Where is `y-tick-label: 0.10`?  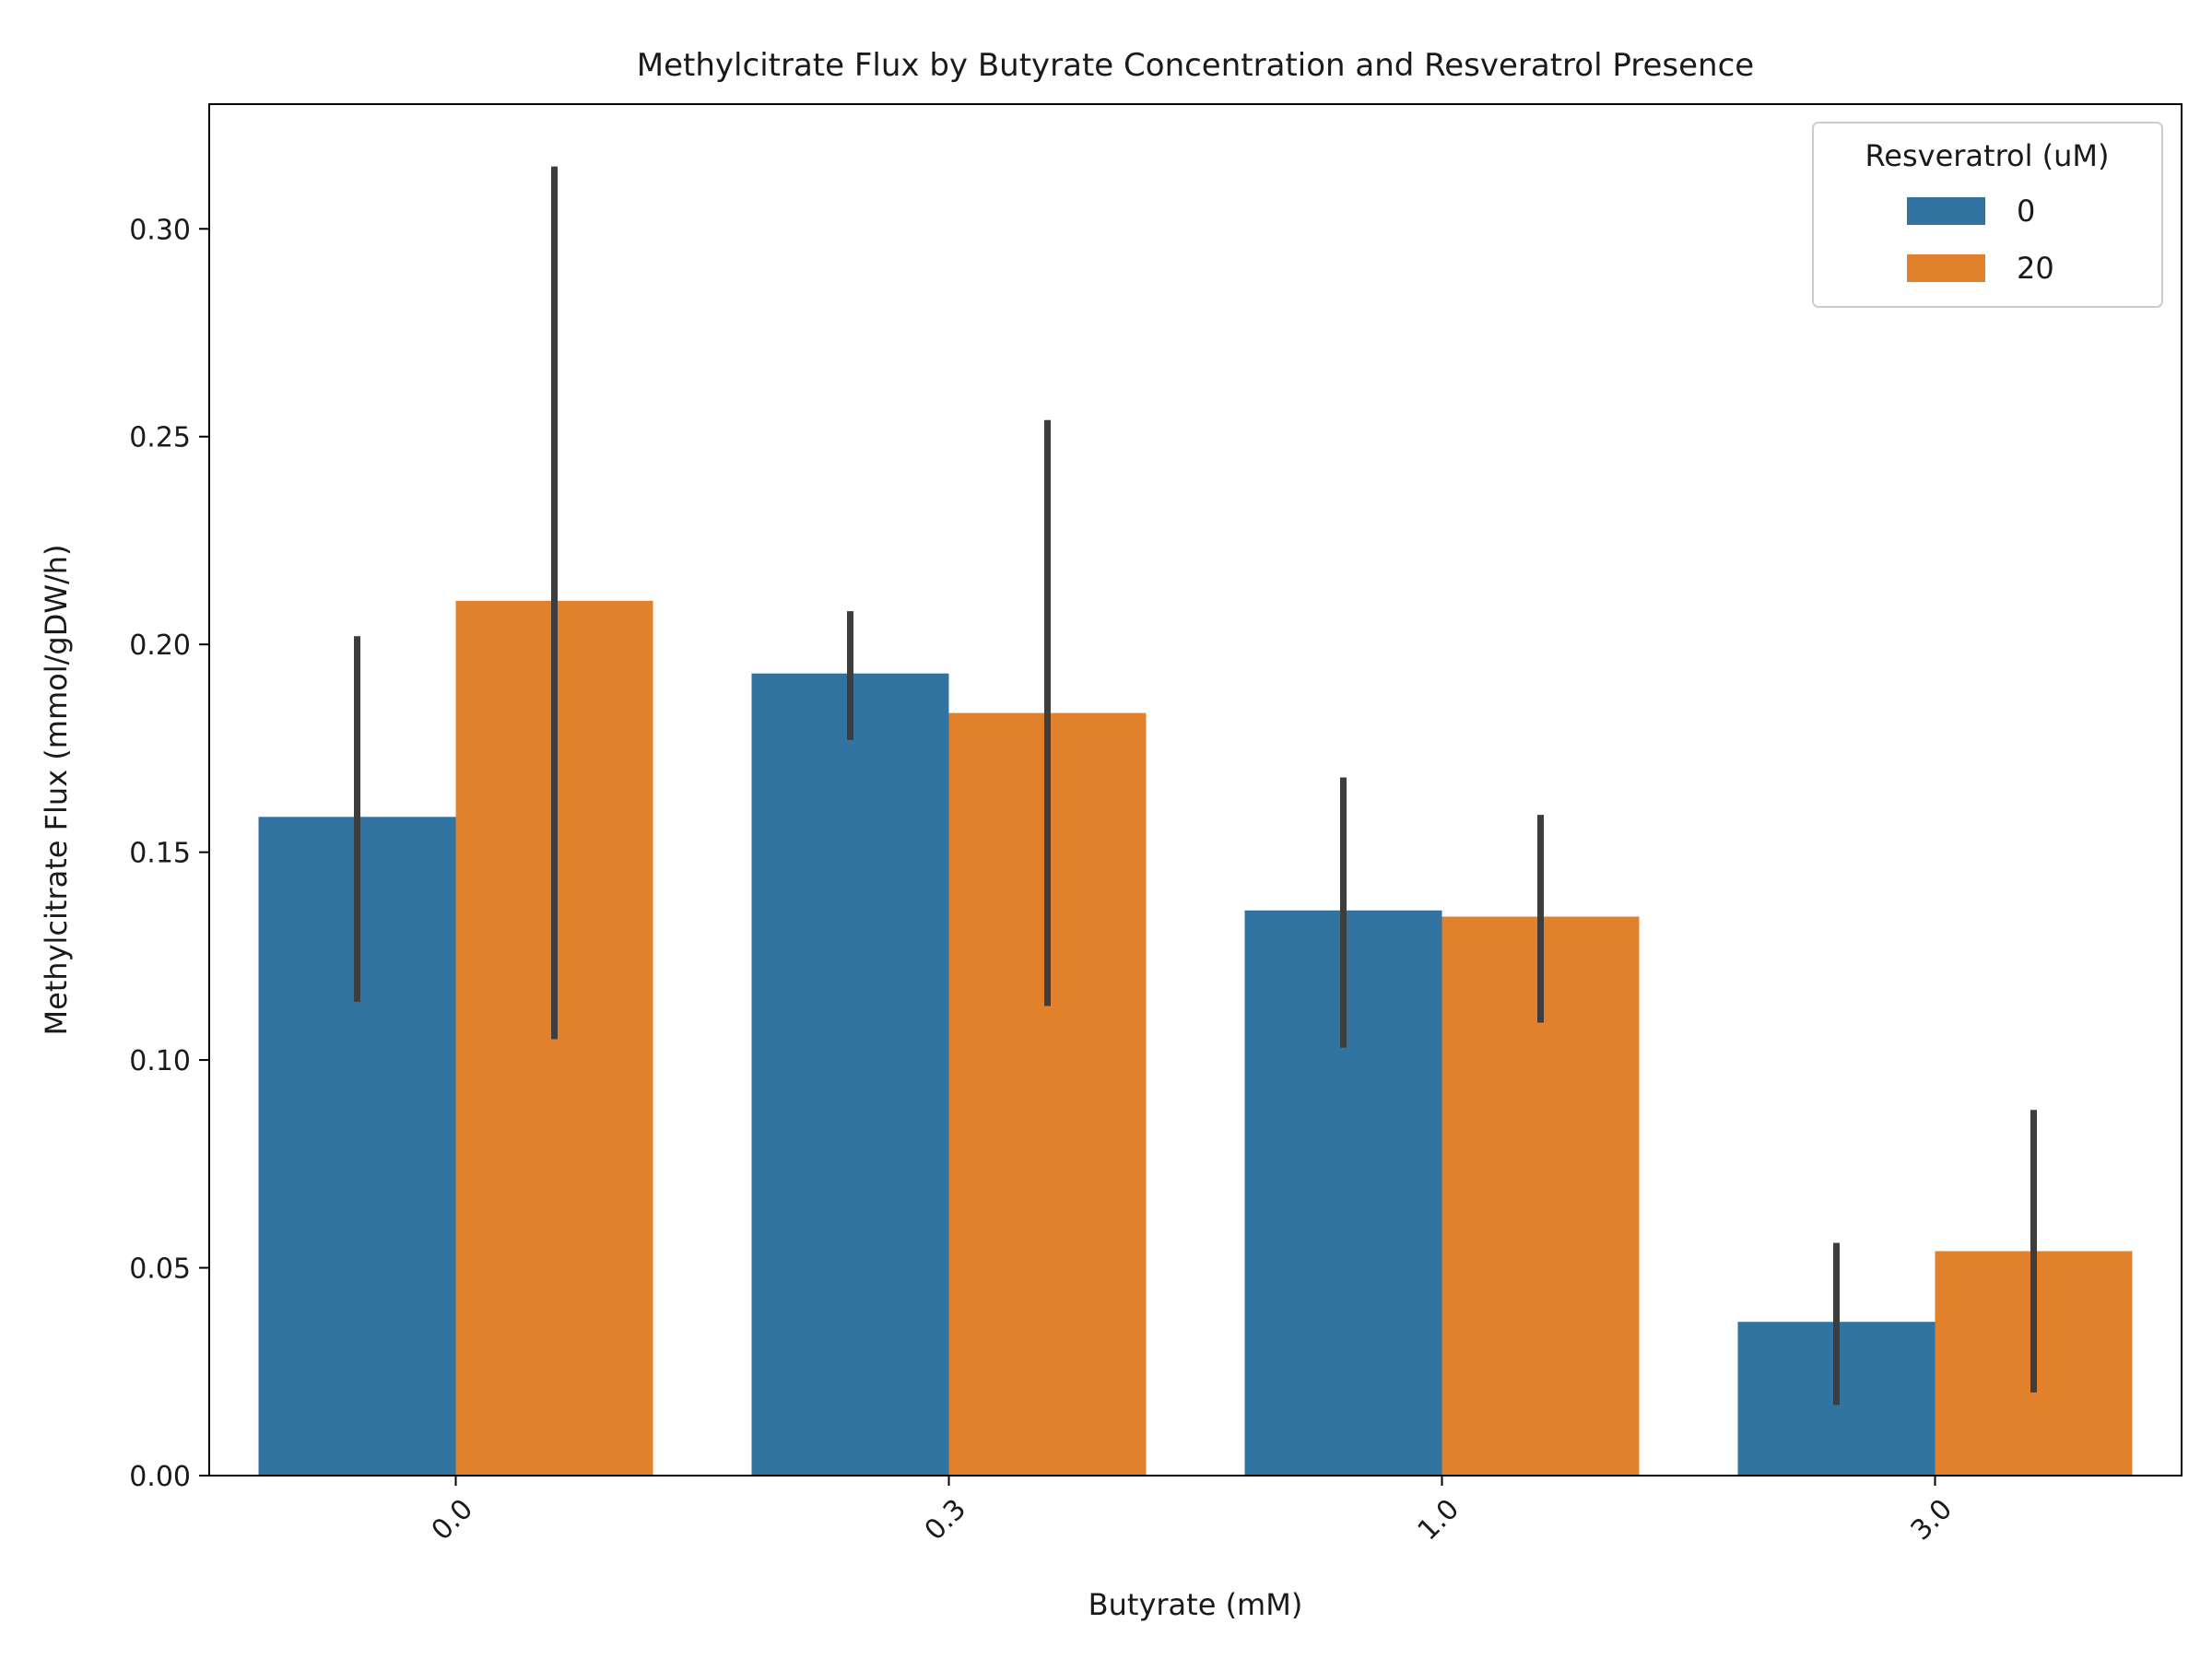 y-tick-label: 0.10 is located at coordinates (160, 1061).